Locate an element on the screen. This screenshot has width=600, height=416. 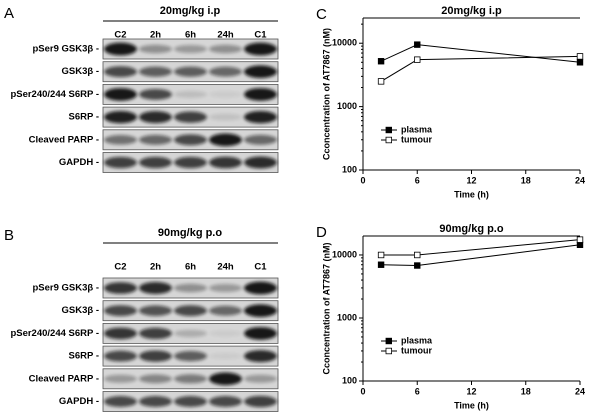
blot-title: 90mg/kg p.o is located at coordinates (190, 233).